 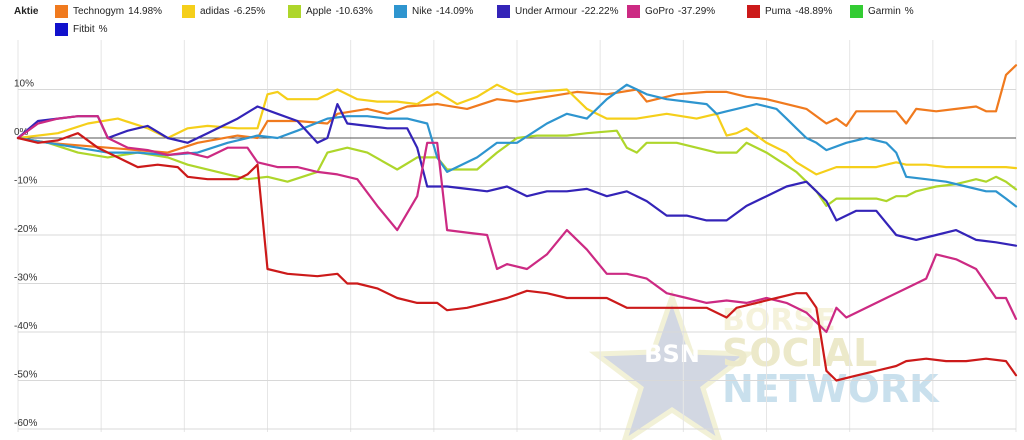 I want to click on legend-series-name: Puma, so click(x=778, y=11).